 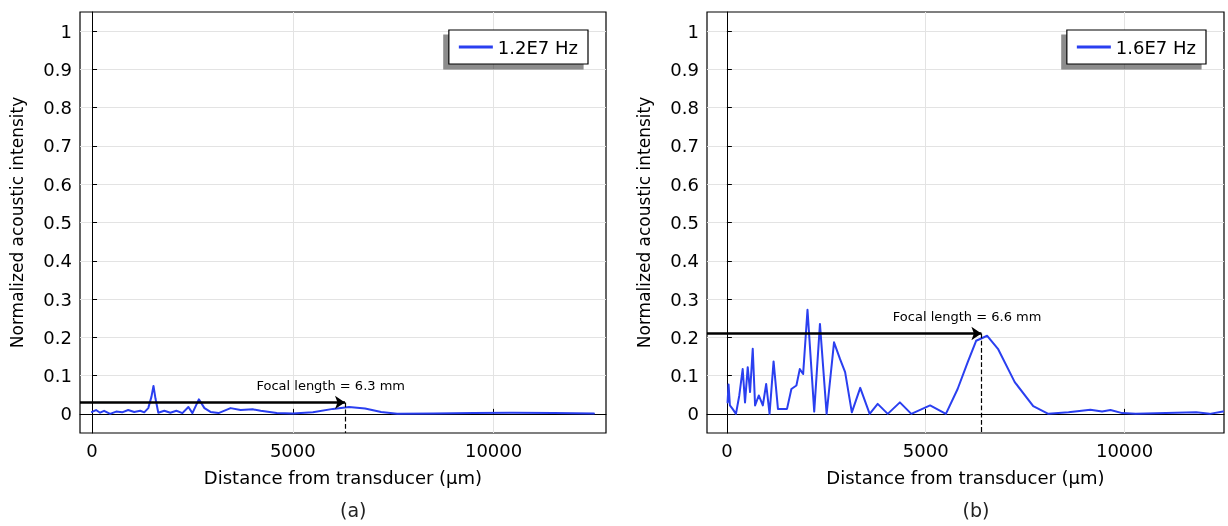 I want to click on legend-label: 1.6E7 Hz, so click(x=1155, y=47).